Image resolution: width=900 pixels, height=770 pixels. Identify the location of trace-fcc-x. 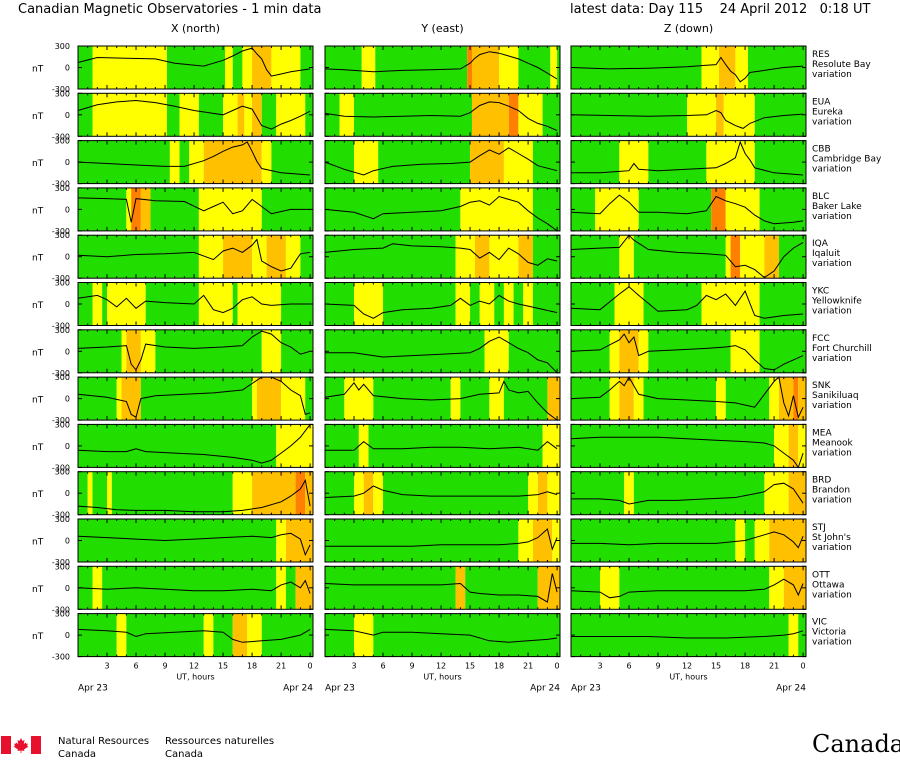
(194, 350).